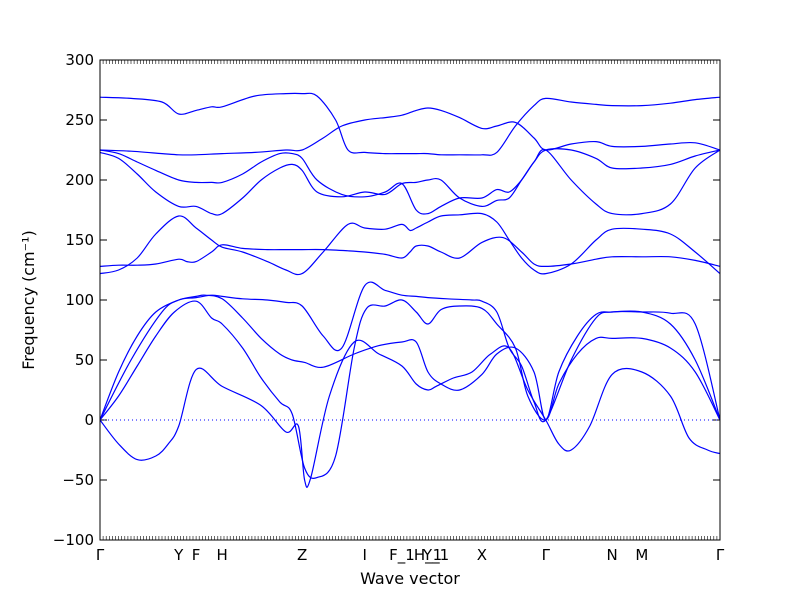 The height and width of the screenshot is (600, 800). What do you see at coordinates (365, 555) in the screenshot?
I see `x-tick-label: I` at bounding box center [365, 555].